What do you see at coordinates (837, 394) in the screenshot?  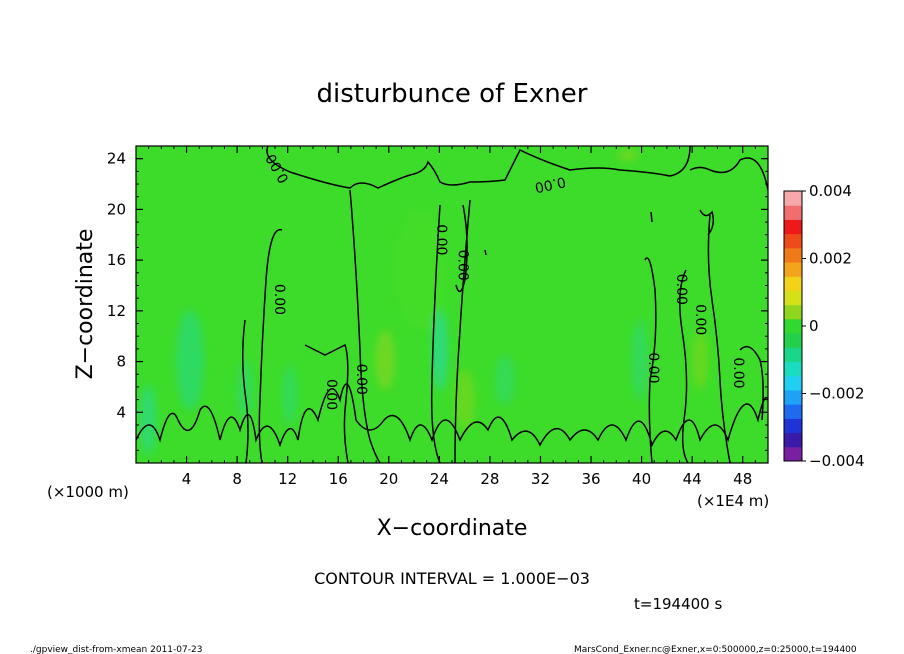 I see `colorbar-tick-label: −0.002` at bounding box center [837, 394].